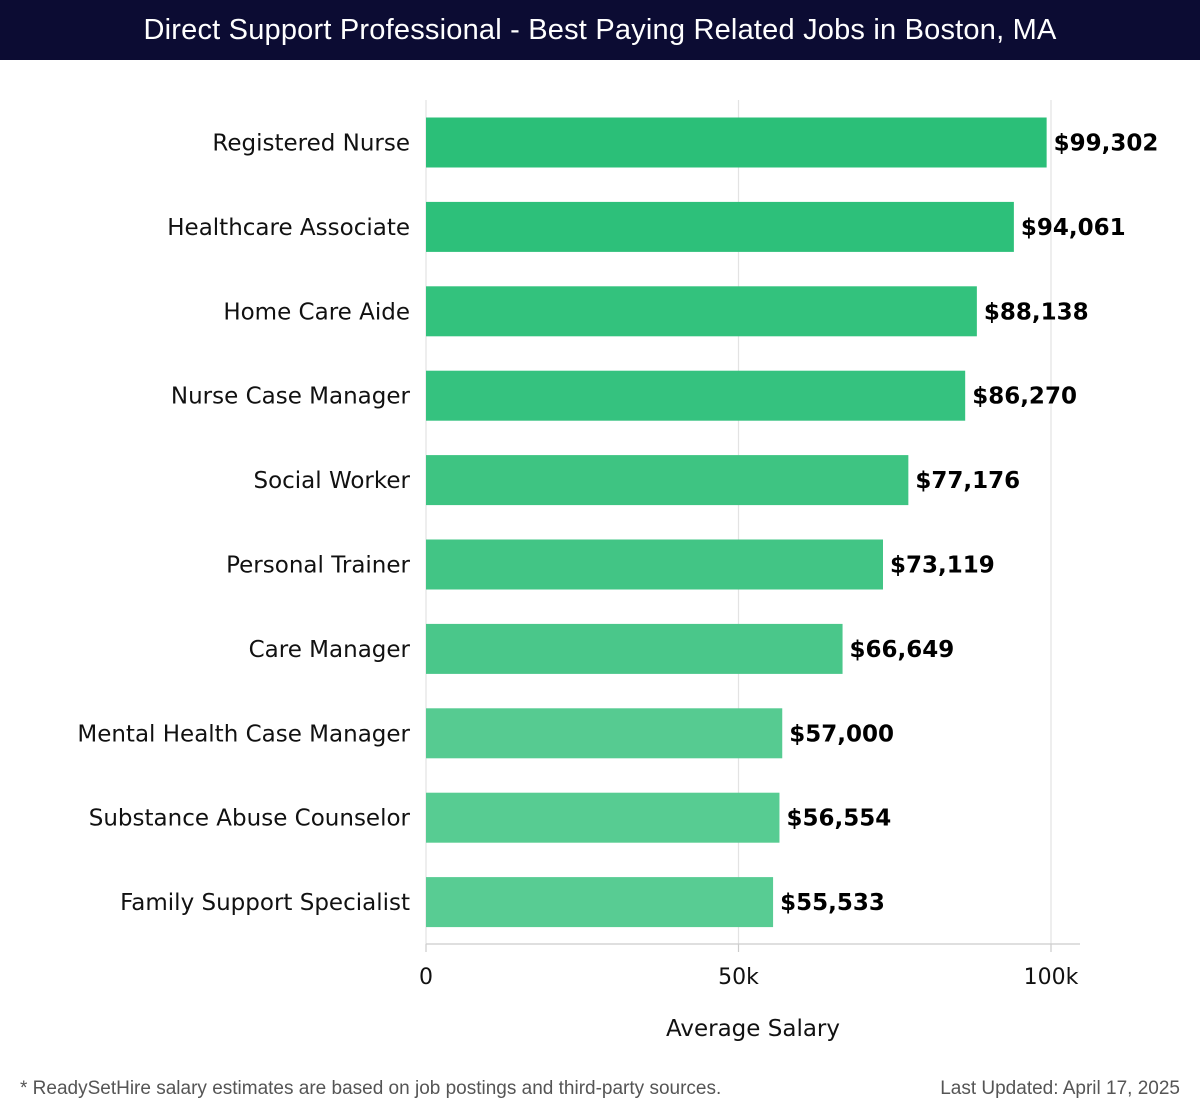  Describe the element at coordinates (1106, 144) in the screenshot. I see `value-label: $99,302` at that location.